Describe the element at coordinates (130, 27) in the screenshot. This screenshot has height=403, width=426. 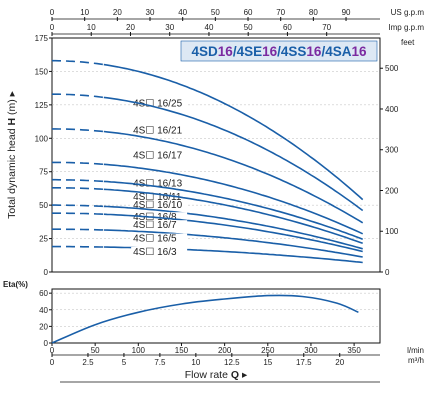
I see `imp-gpm-tick-label: 20` at that location.